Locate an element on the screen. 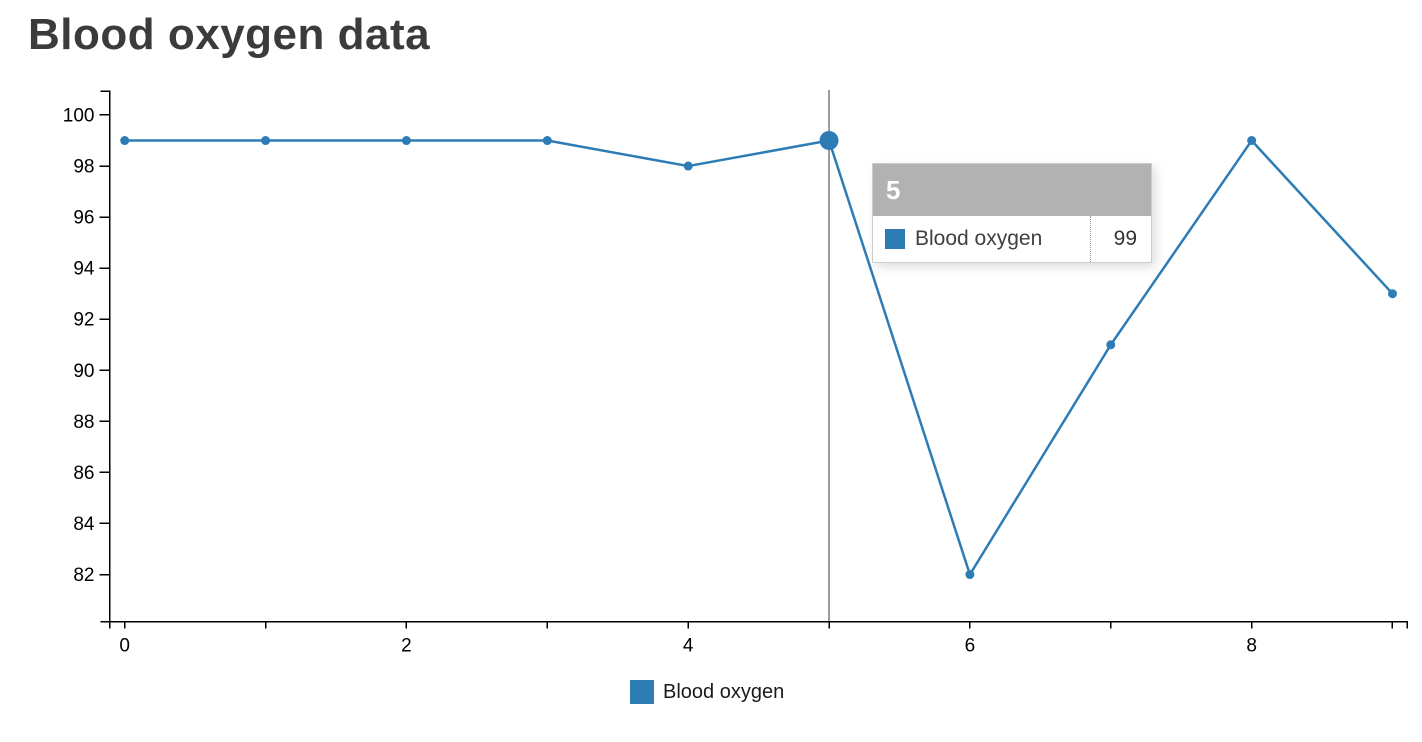  y-tick-label: 100 is located at coordinates (79, 115).